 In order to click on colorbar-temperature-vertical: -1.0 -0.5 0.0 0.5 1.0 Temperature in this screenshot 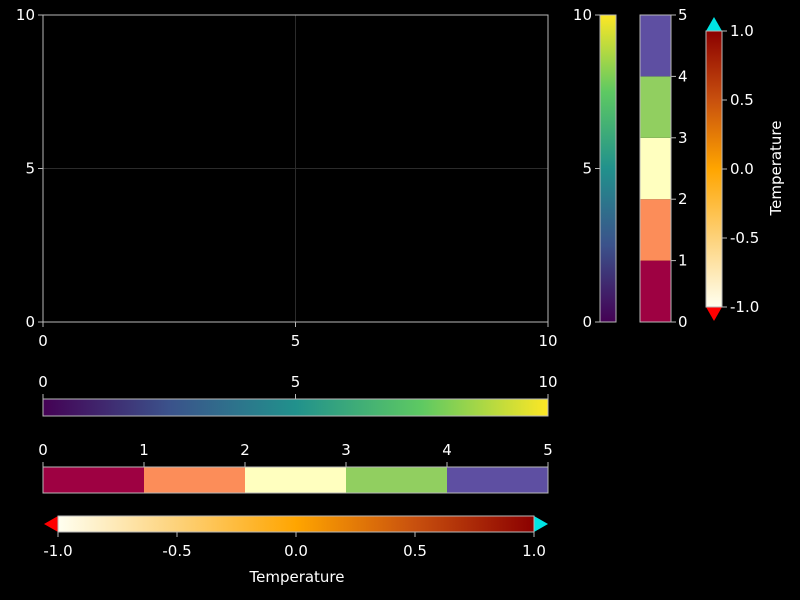, I will do `click(745, 169)`.